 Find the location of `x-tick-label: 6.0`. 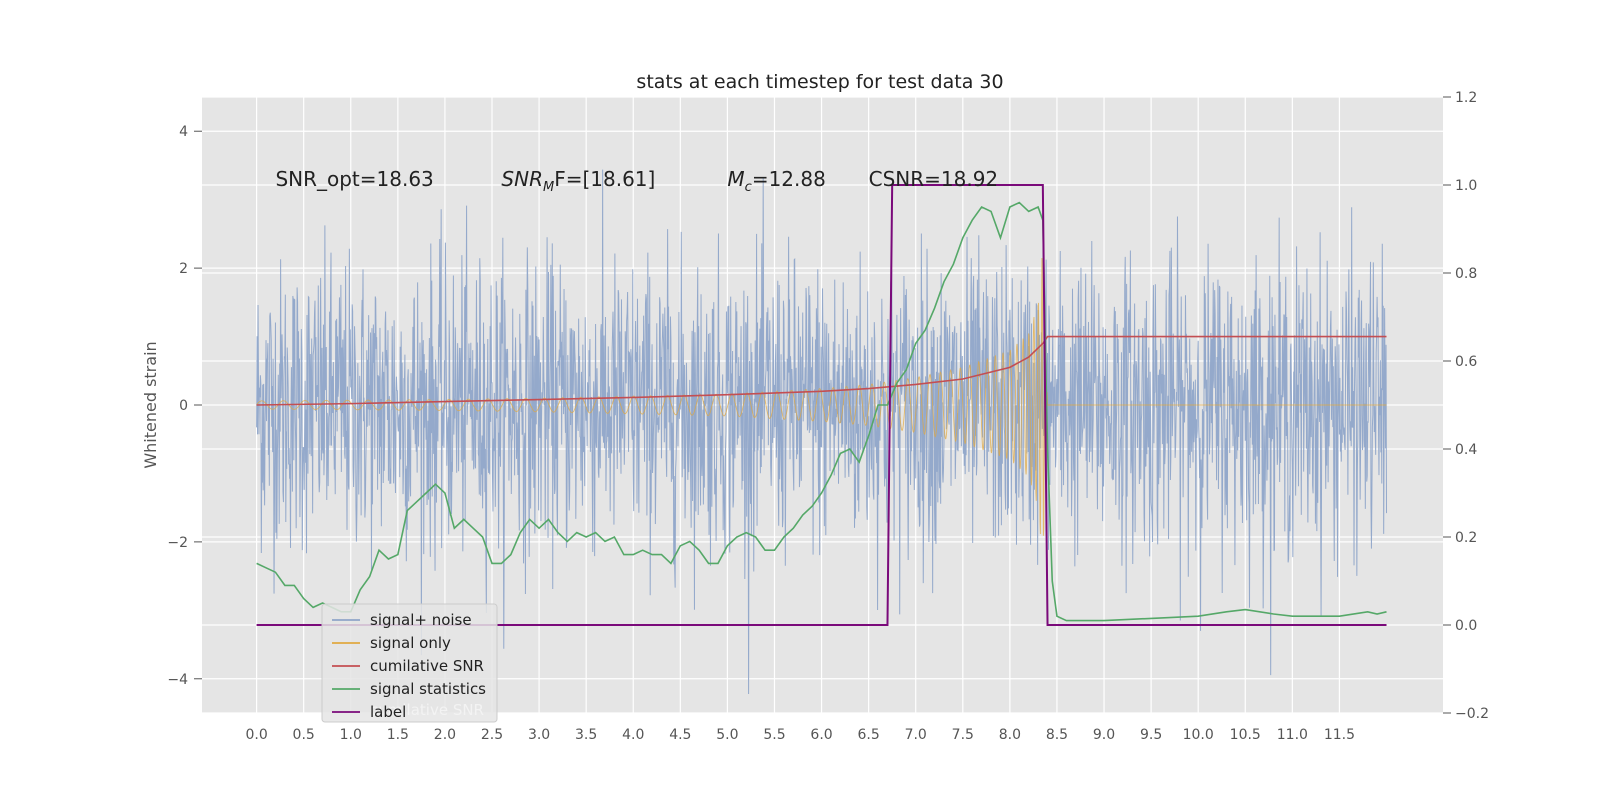

x-tick-label: 6.0 is located at coordinates (821, 735).